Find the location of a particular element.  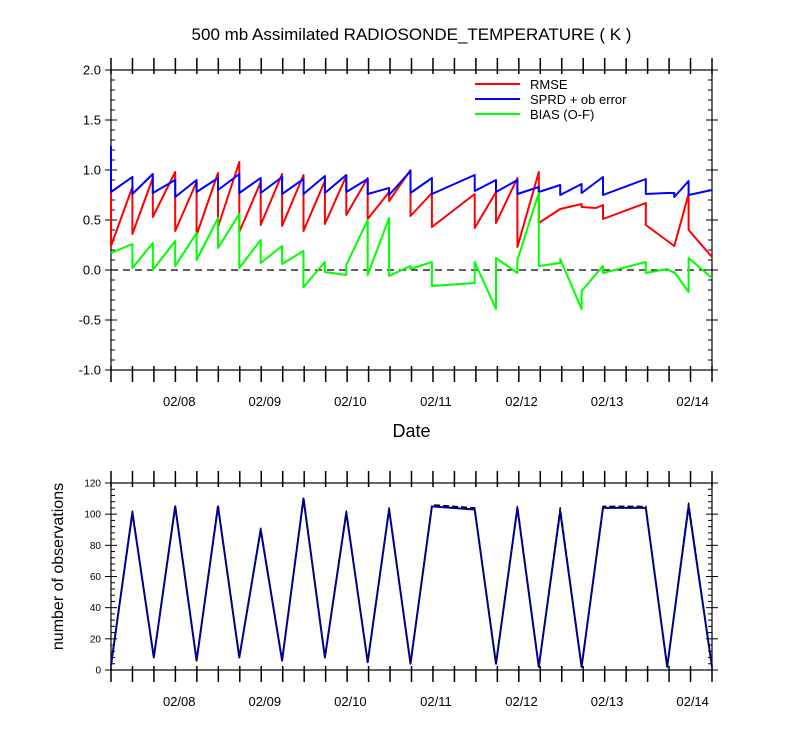

x-axis-label: Date is located at coordinates (411, 431).